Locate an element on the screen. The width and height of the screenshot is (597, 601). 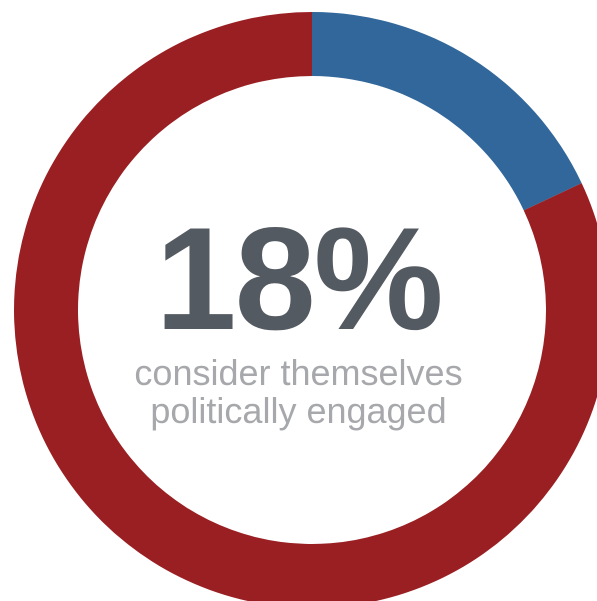
caption-line-1: consider themselves is located at coordinates (298, 372).